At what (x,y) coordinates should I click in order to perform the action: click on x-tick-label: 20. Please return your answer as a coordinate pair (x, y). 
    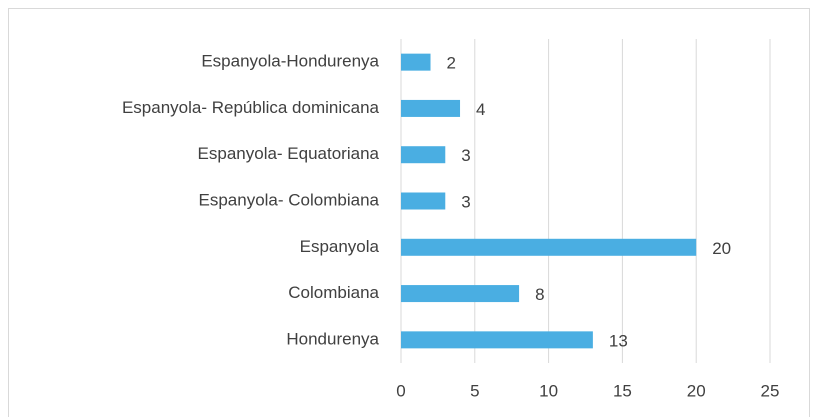
    Looking at the image, I should click on (696, 390).